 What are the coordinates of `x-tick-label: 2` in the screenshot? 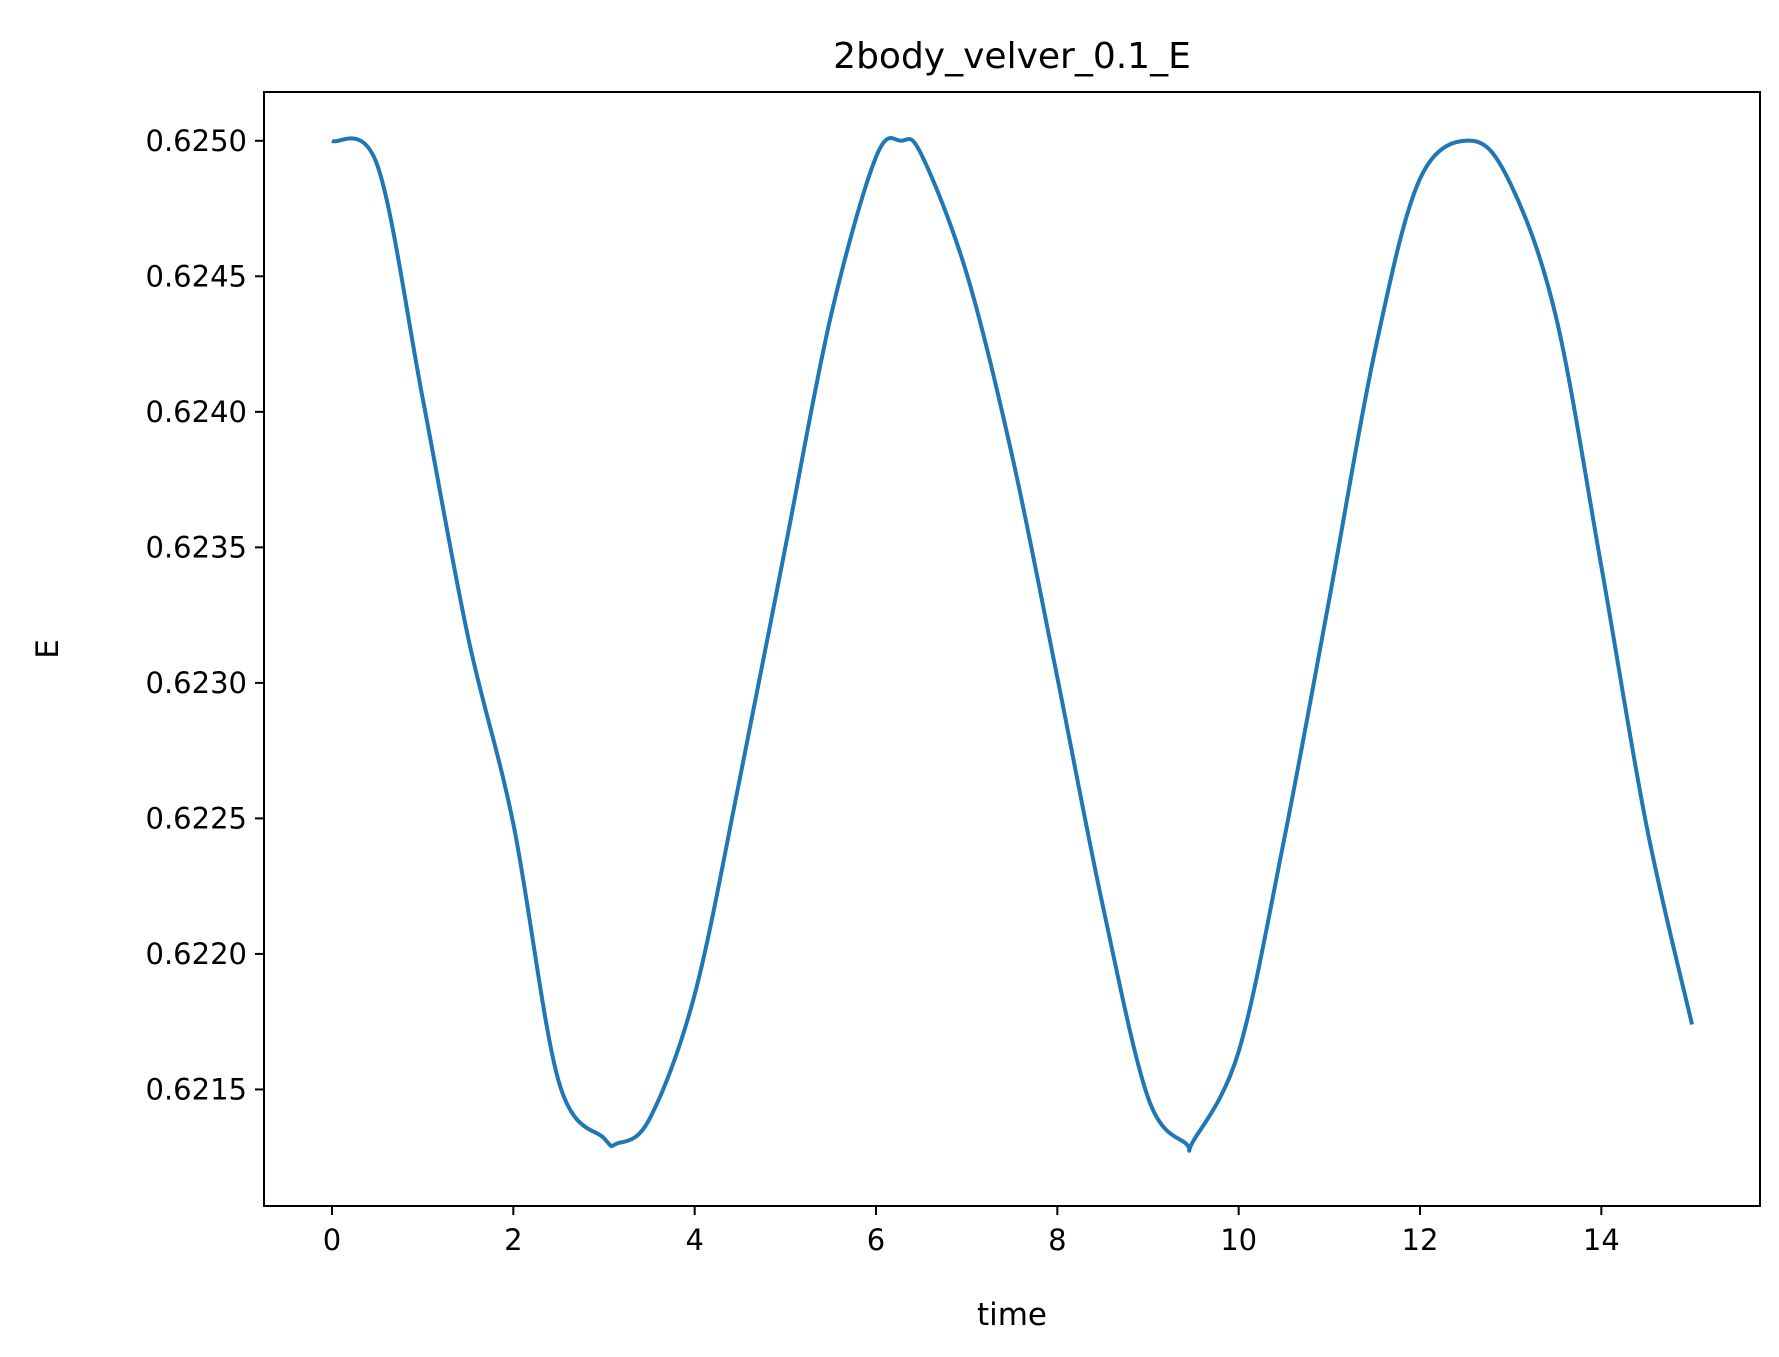 It's located at (513, 1240).